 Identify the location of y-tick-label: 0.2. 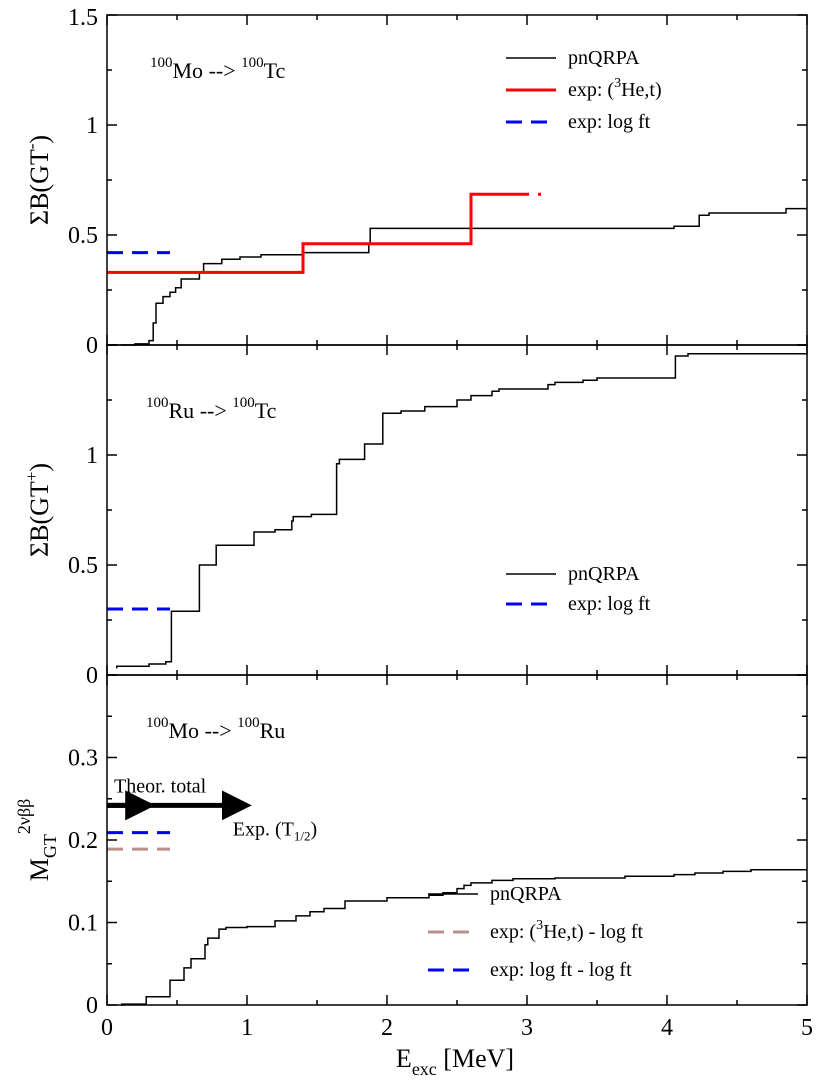
(83, 841).